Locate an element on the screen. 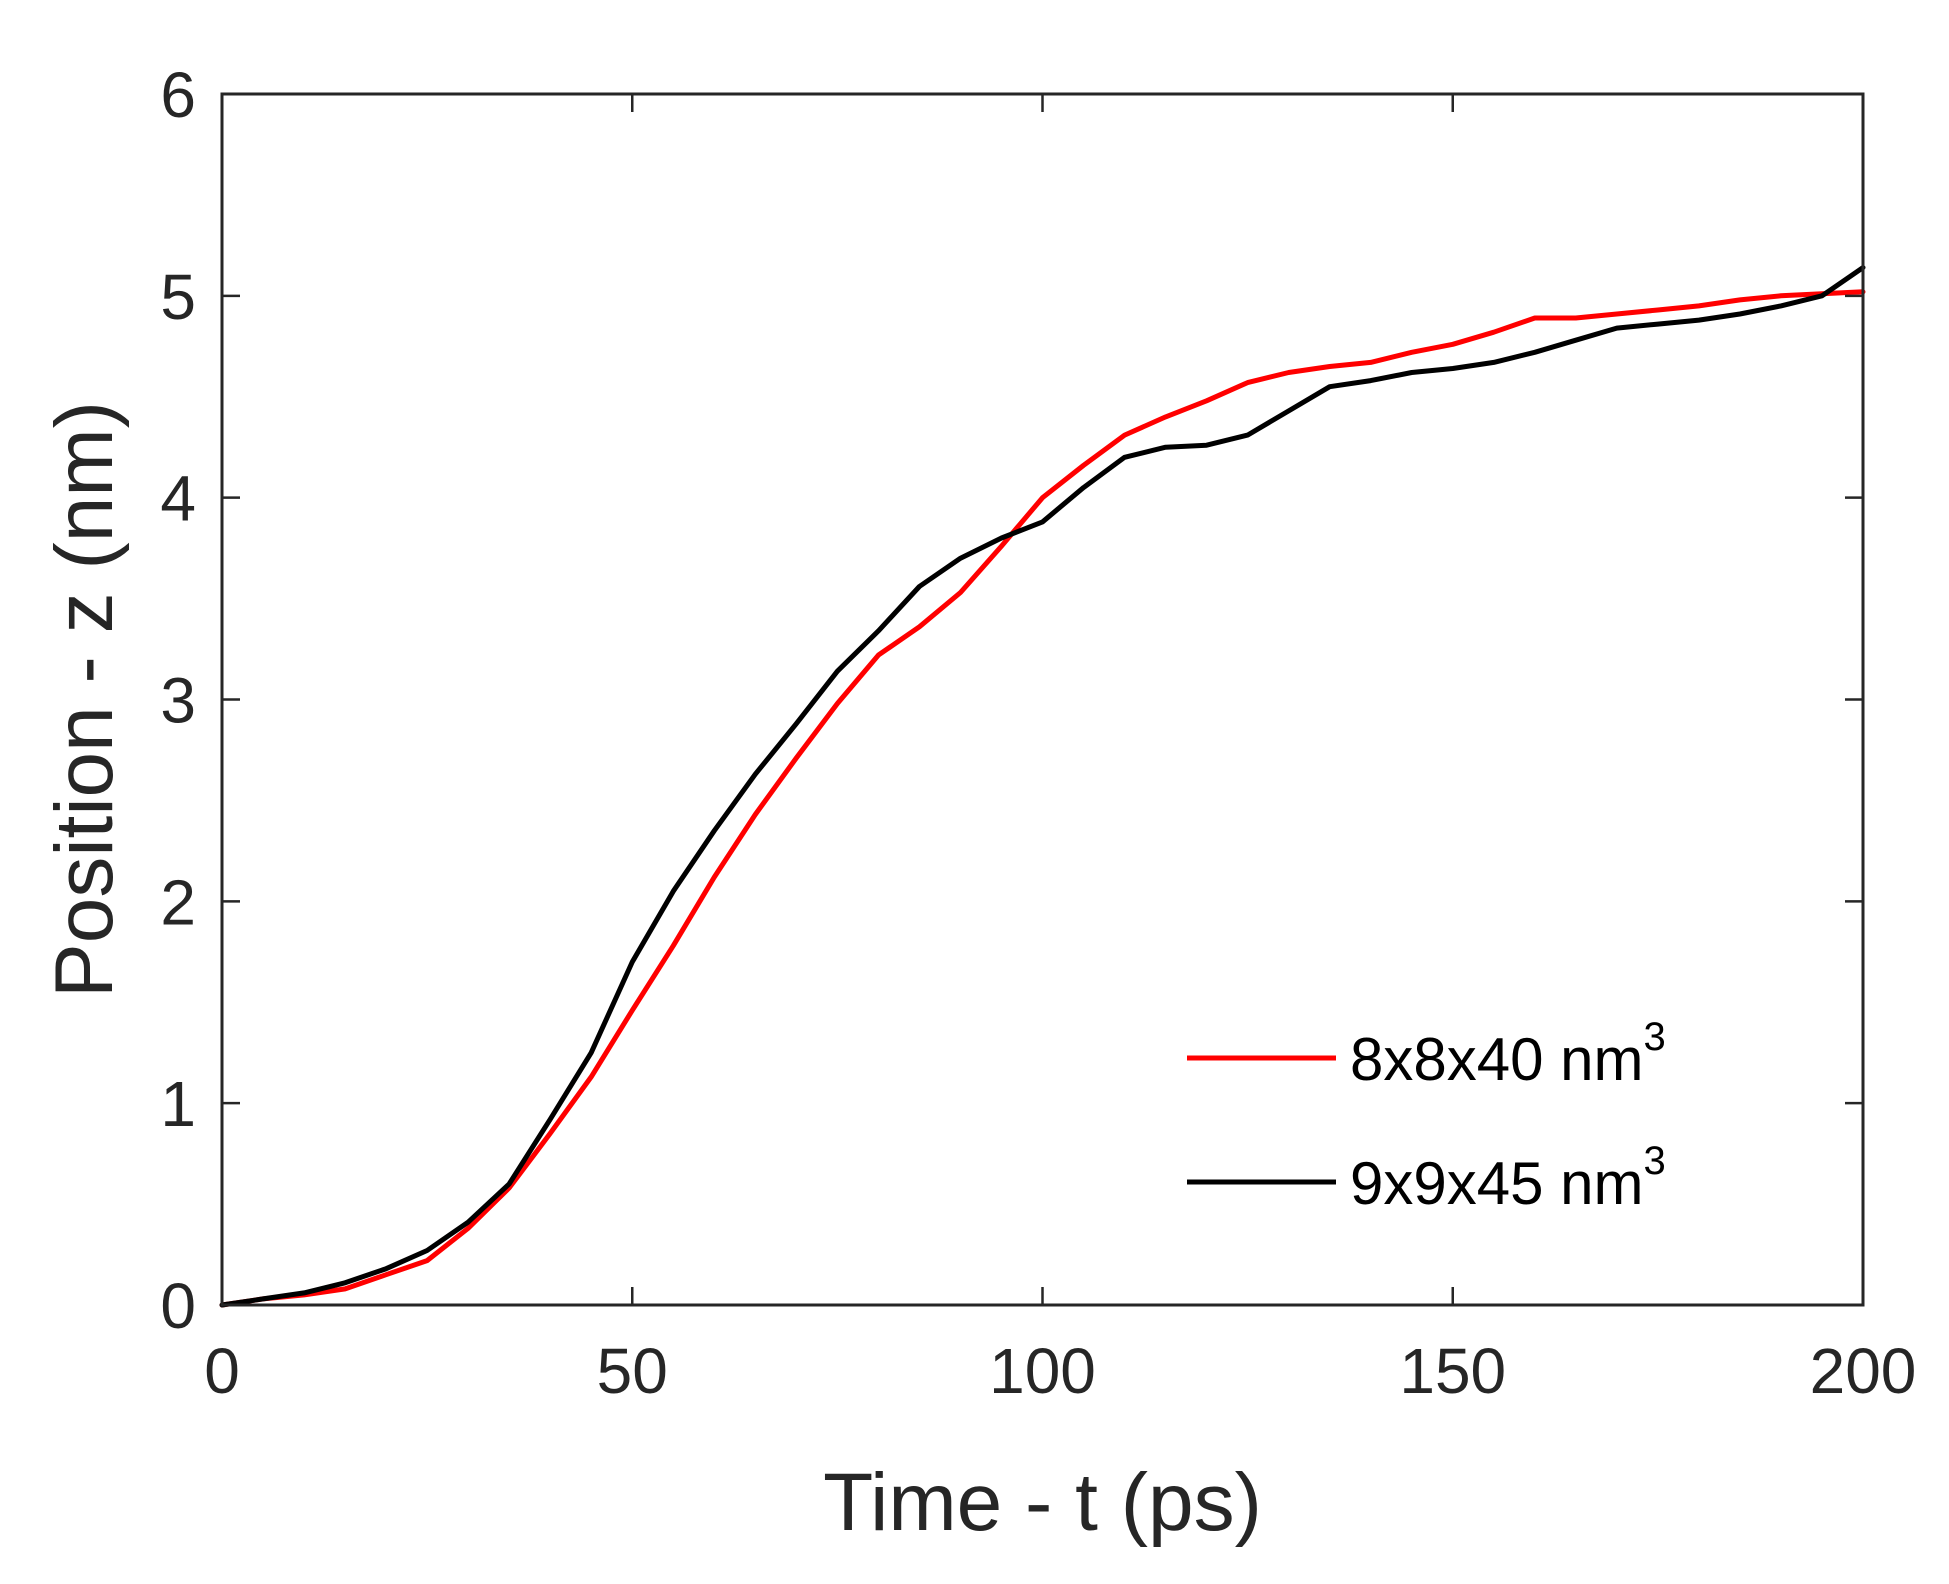 The image size is (1949, 1584). y-tick-label: 1 is located at coordinates (178, 1104).